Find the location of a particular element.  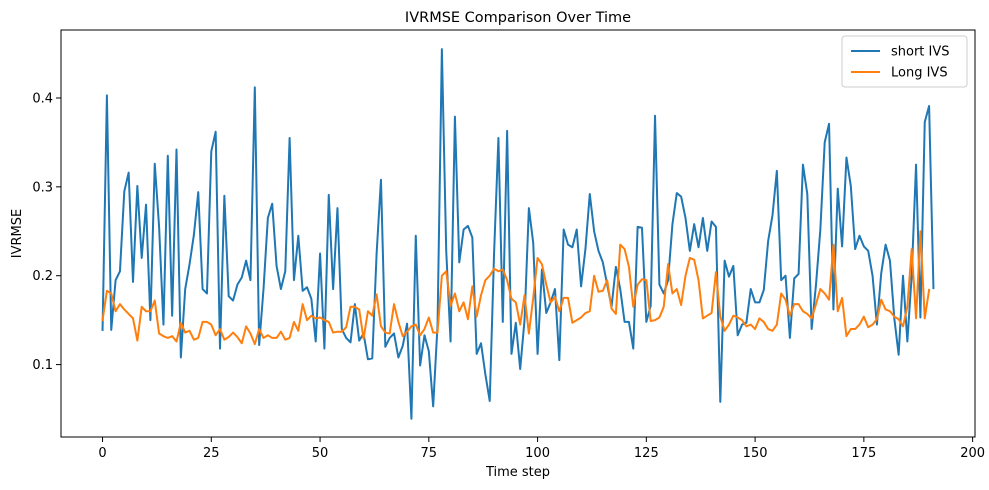

x-tick-label: 50 is located at coordinates (320, 453).